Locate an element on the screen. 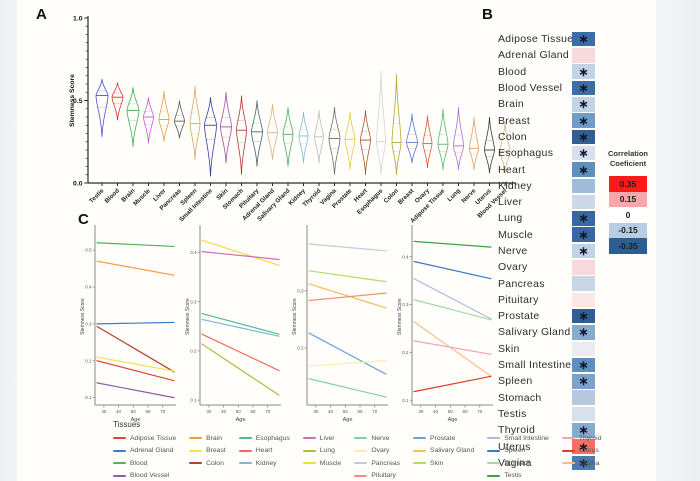 This screenshot has width=700, height=481. legend-item: Heart is located at coordinates (264, 451).